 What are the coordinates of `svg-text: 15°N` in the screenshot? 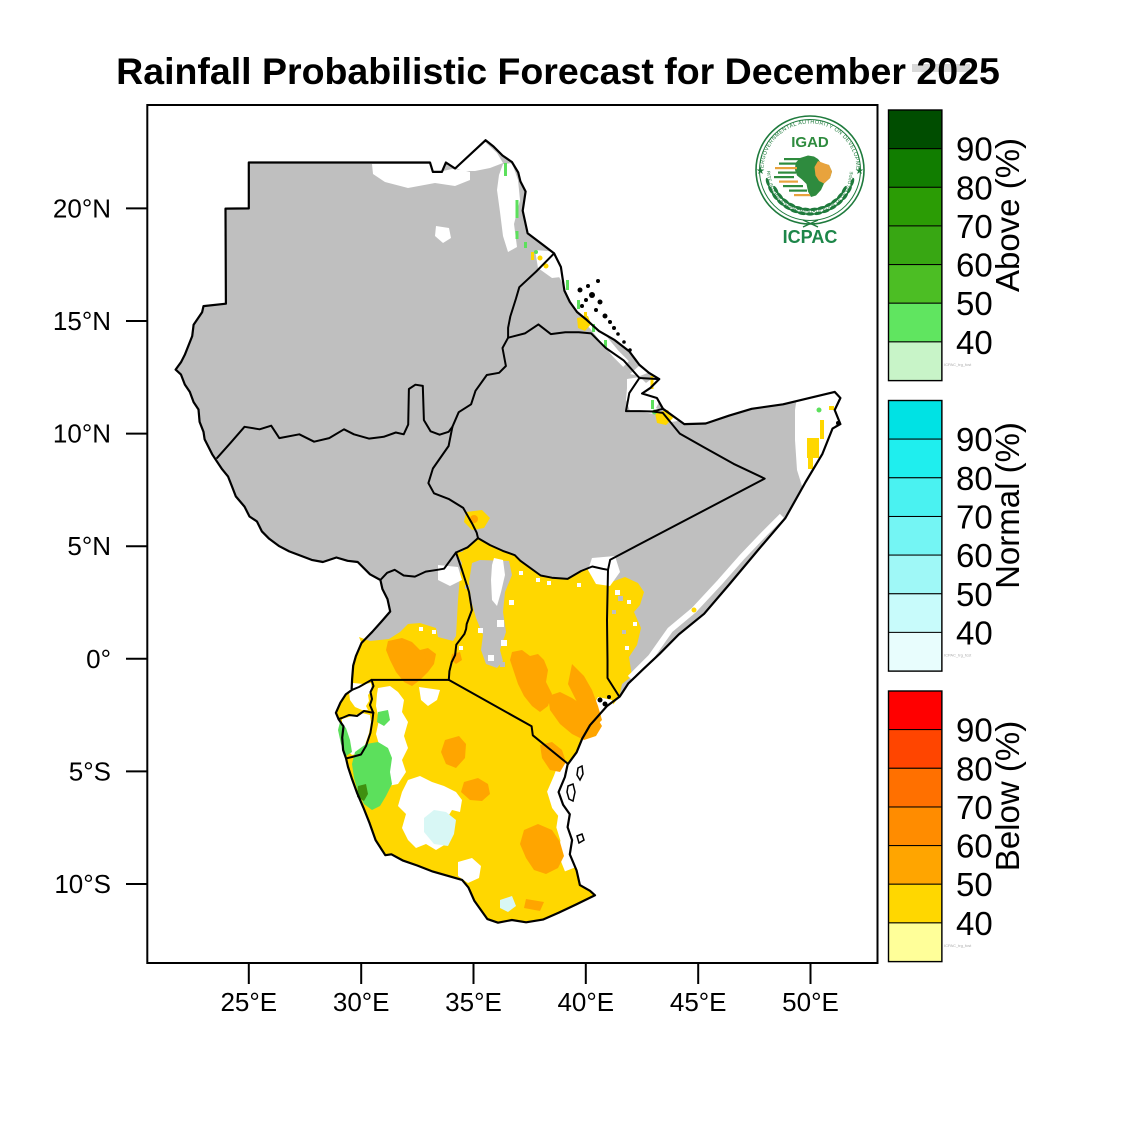 It's located at (82, 321).